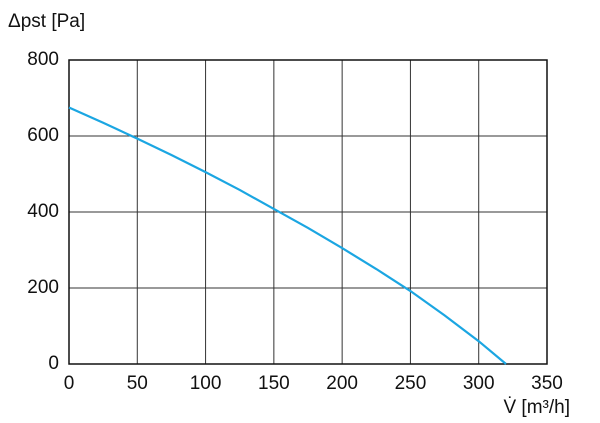 The width and height of the screenshot is (600, 423). Describe the element at coordinates (43, 287) in the screenshot. I see `y-tick-label: 200` at that location.